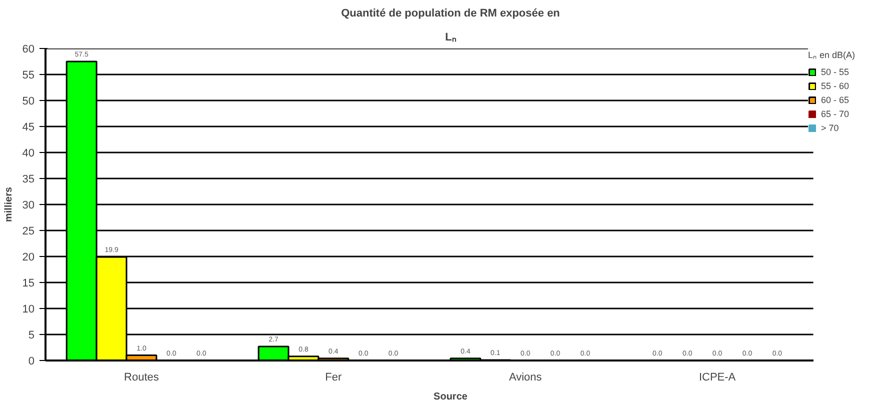 The image size is (869, 409). I want to click on legend-label: > 70, so click(830, 128).